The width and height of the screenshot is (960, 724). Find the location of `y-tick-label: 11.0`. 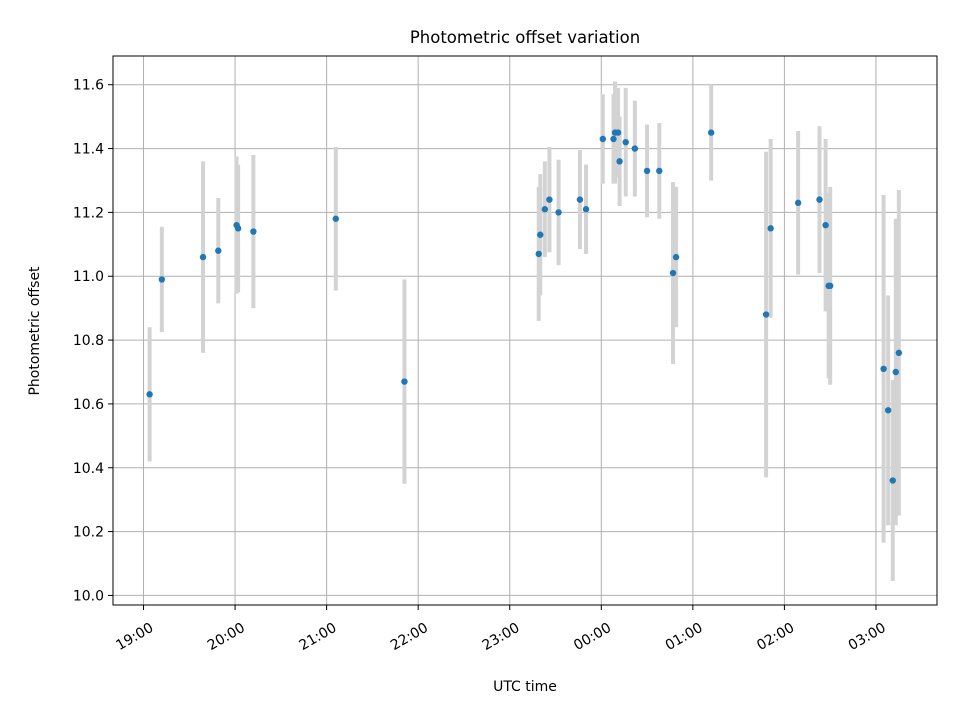

y-tick-label: 11.0 is located at coordinates (88, 277).